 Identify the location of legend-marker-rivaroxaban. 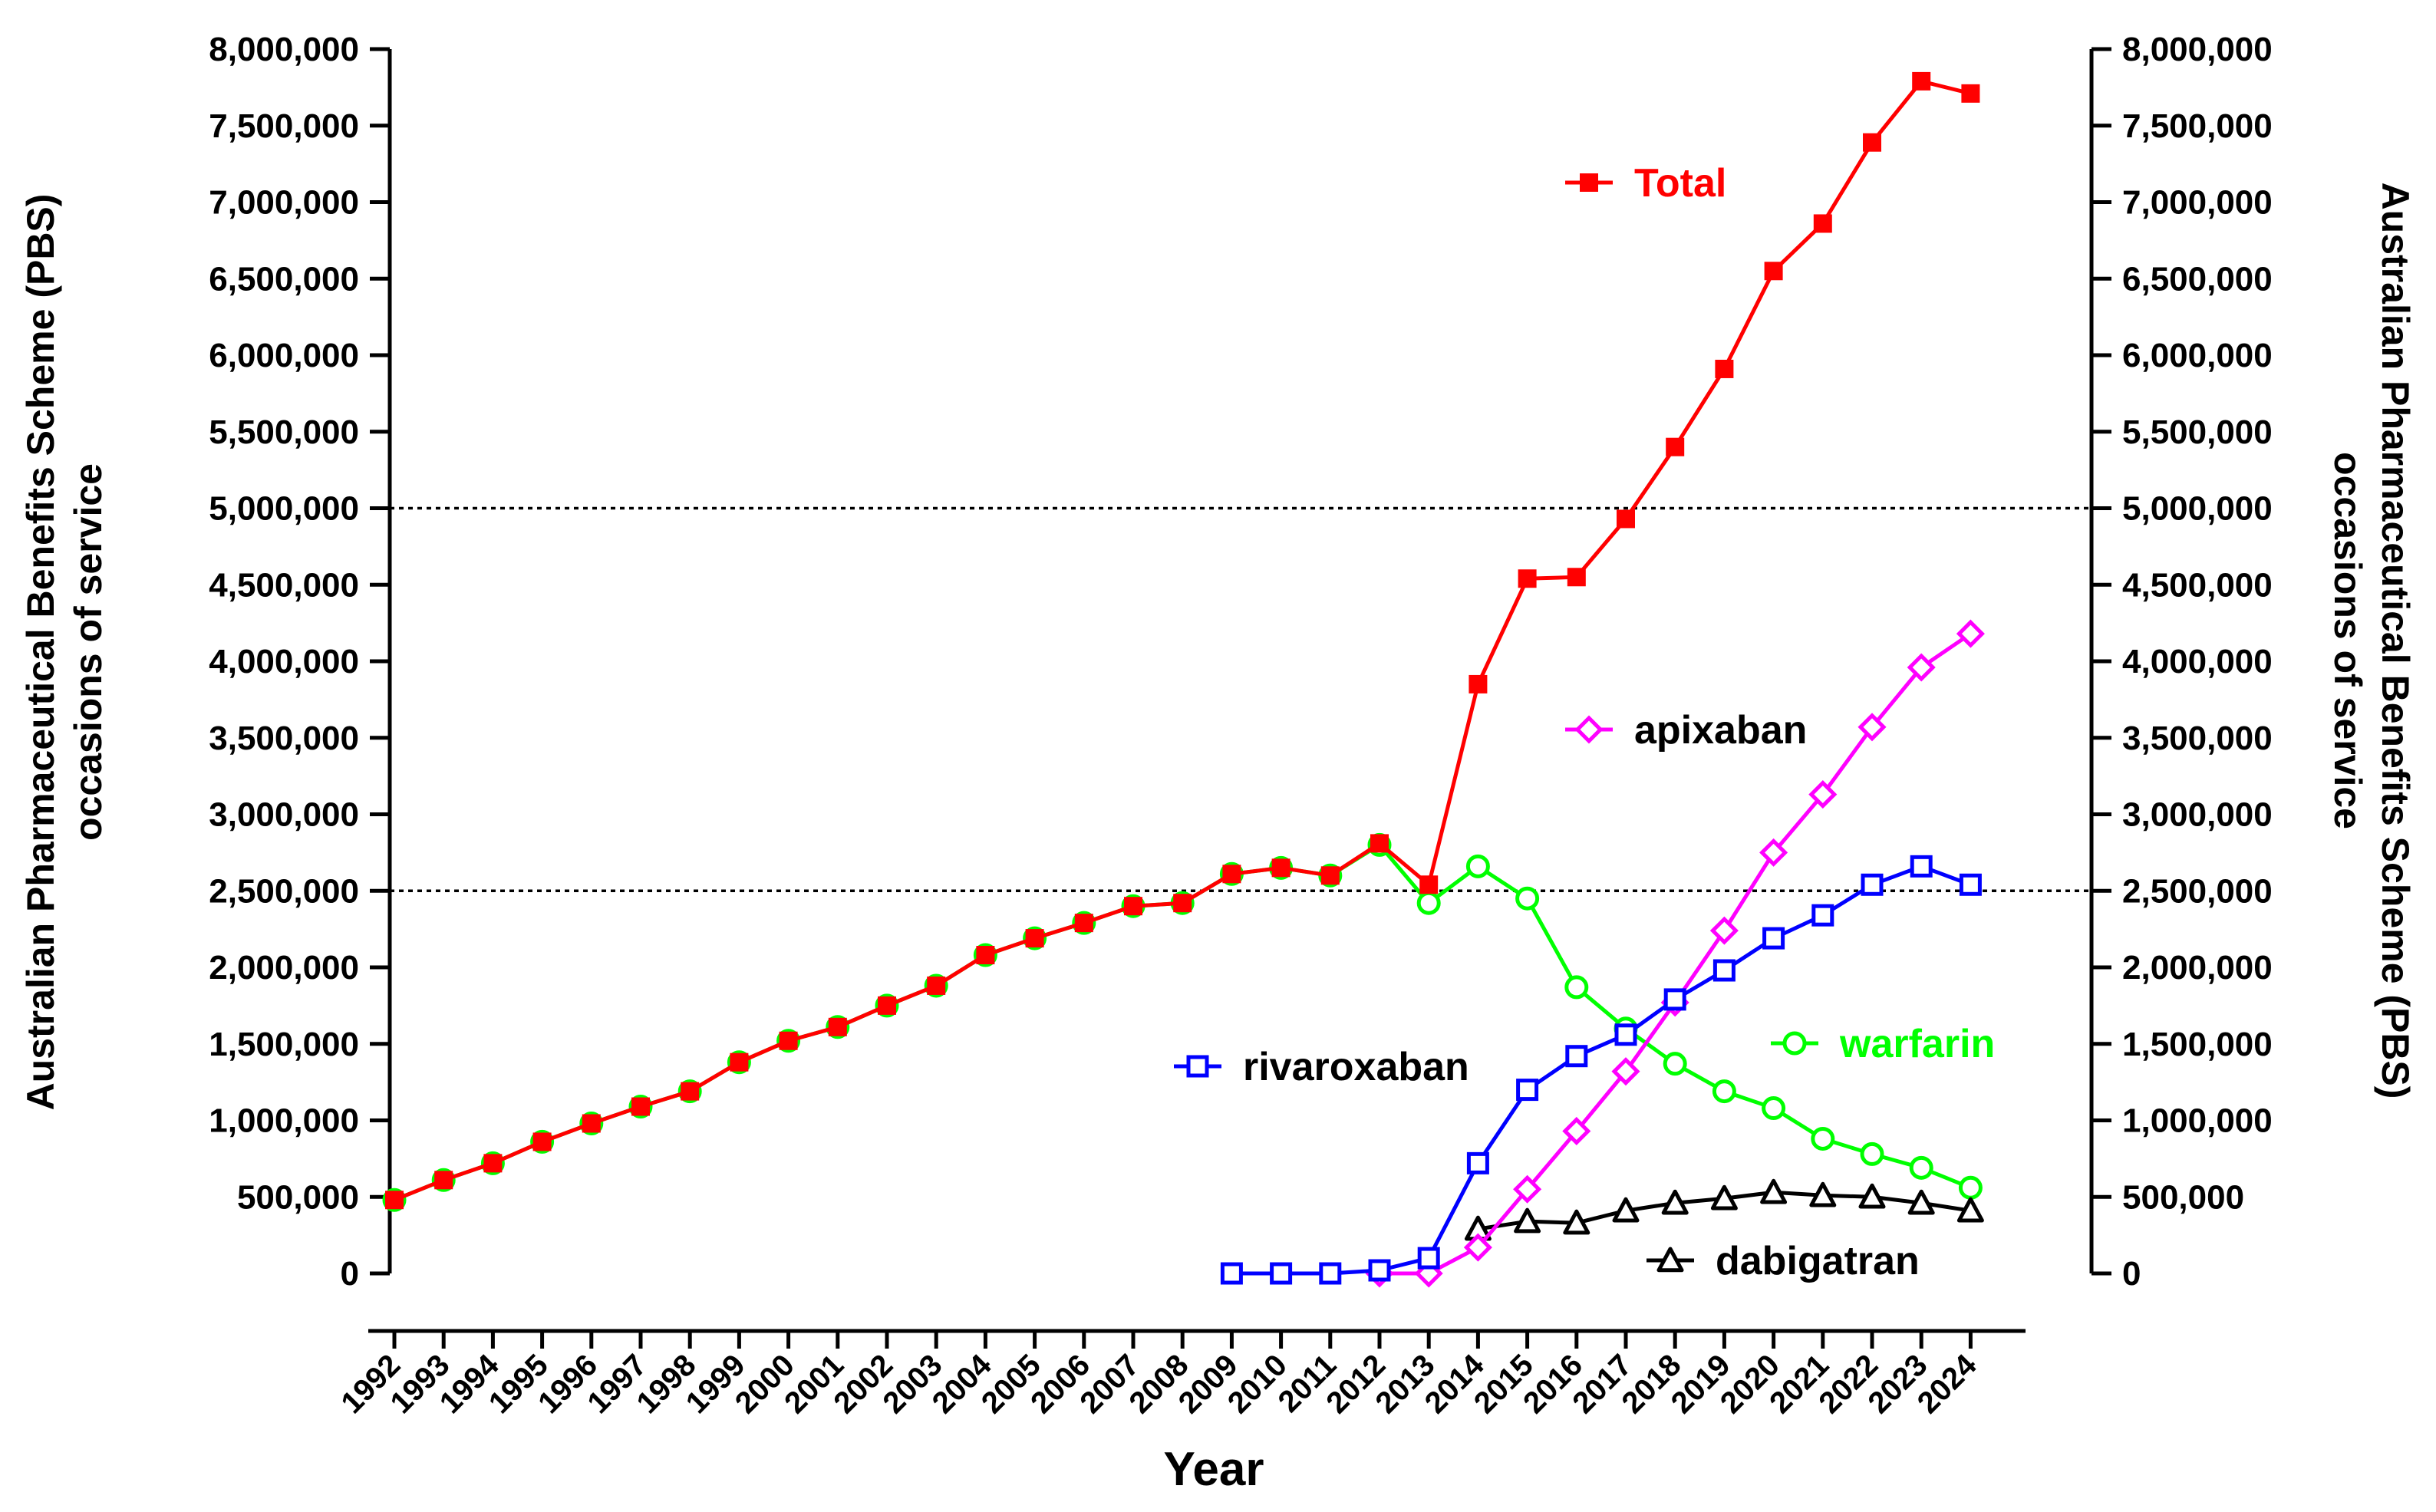
(1198, 1066).